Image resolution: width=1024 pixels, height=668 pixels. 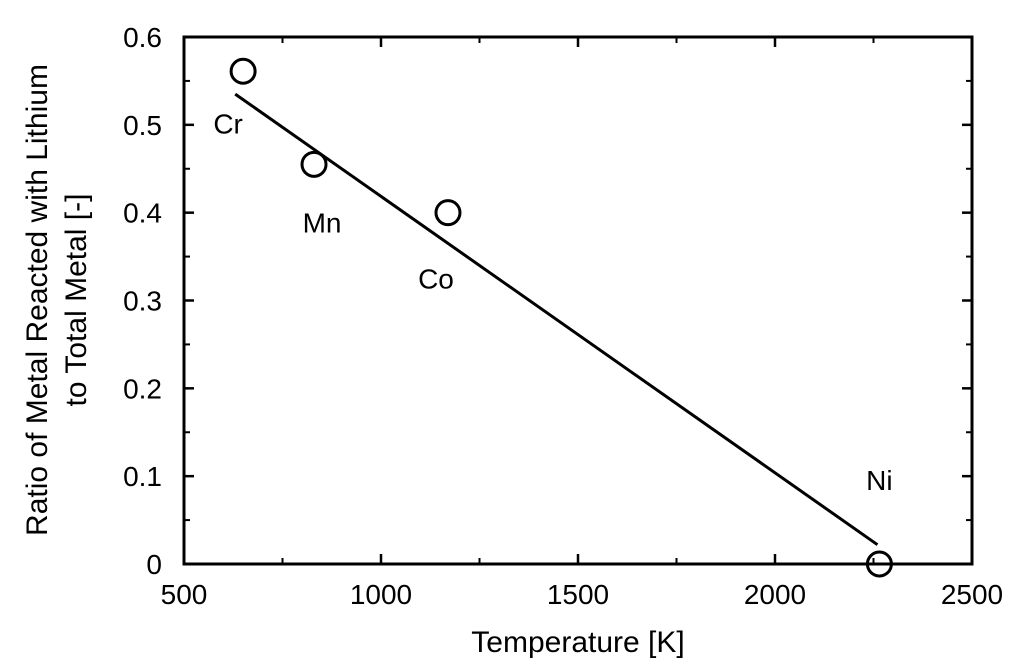 I want to click on y-axis-title-line2: to Total Metal [-], so click(x=76, y=300).